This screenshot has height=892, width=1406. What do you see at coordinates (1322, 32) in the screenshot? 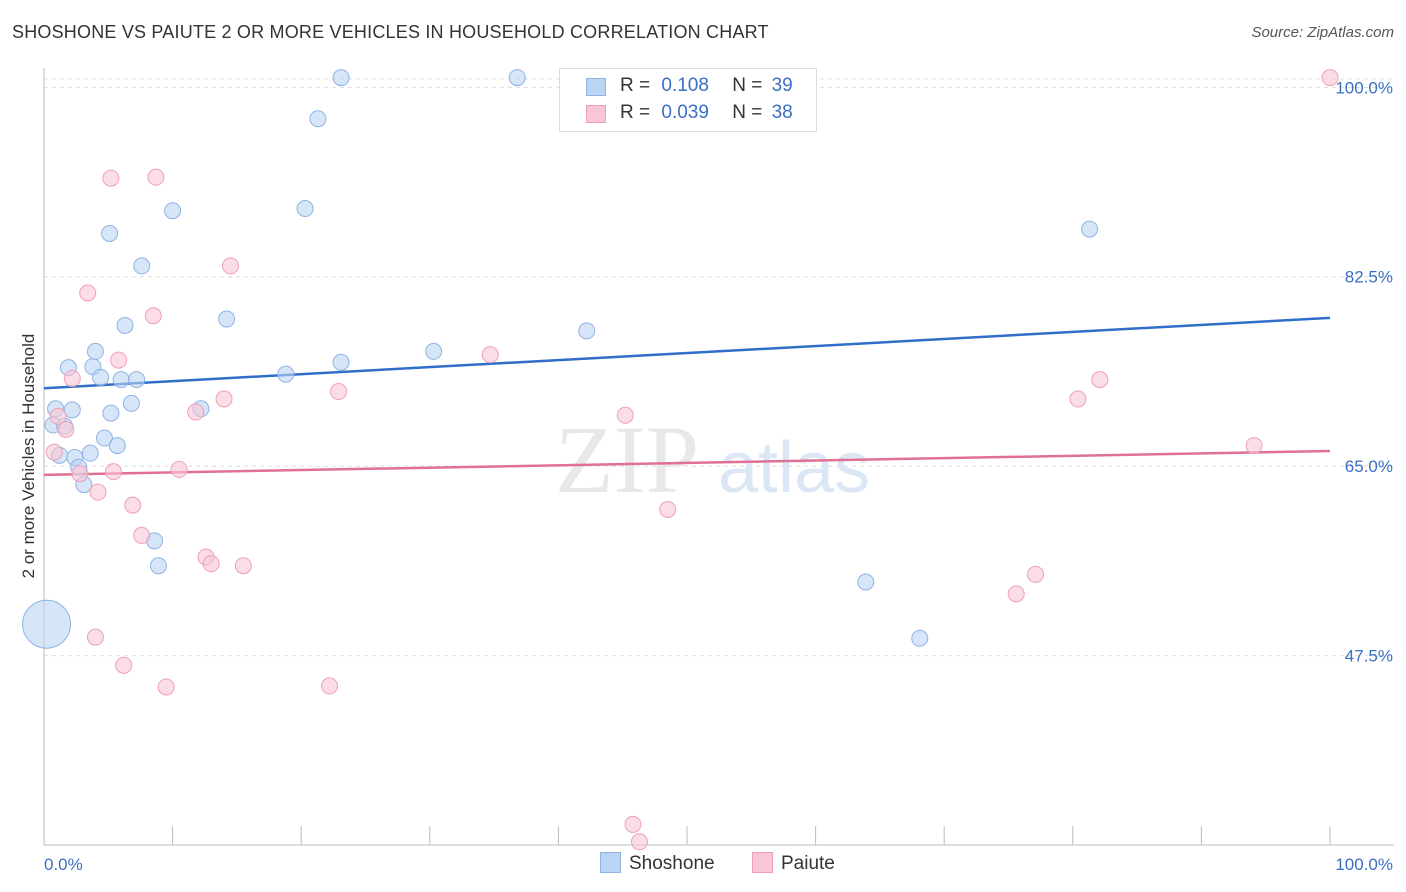
I see `source-label: Source: ZipAtlas.com` at bounding box center [1322, 32].